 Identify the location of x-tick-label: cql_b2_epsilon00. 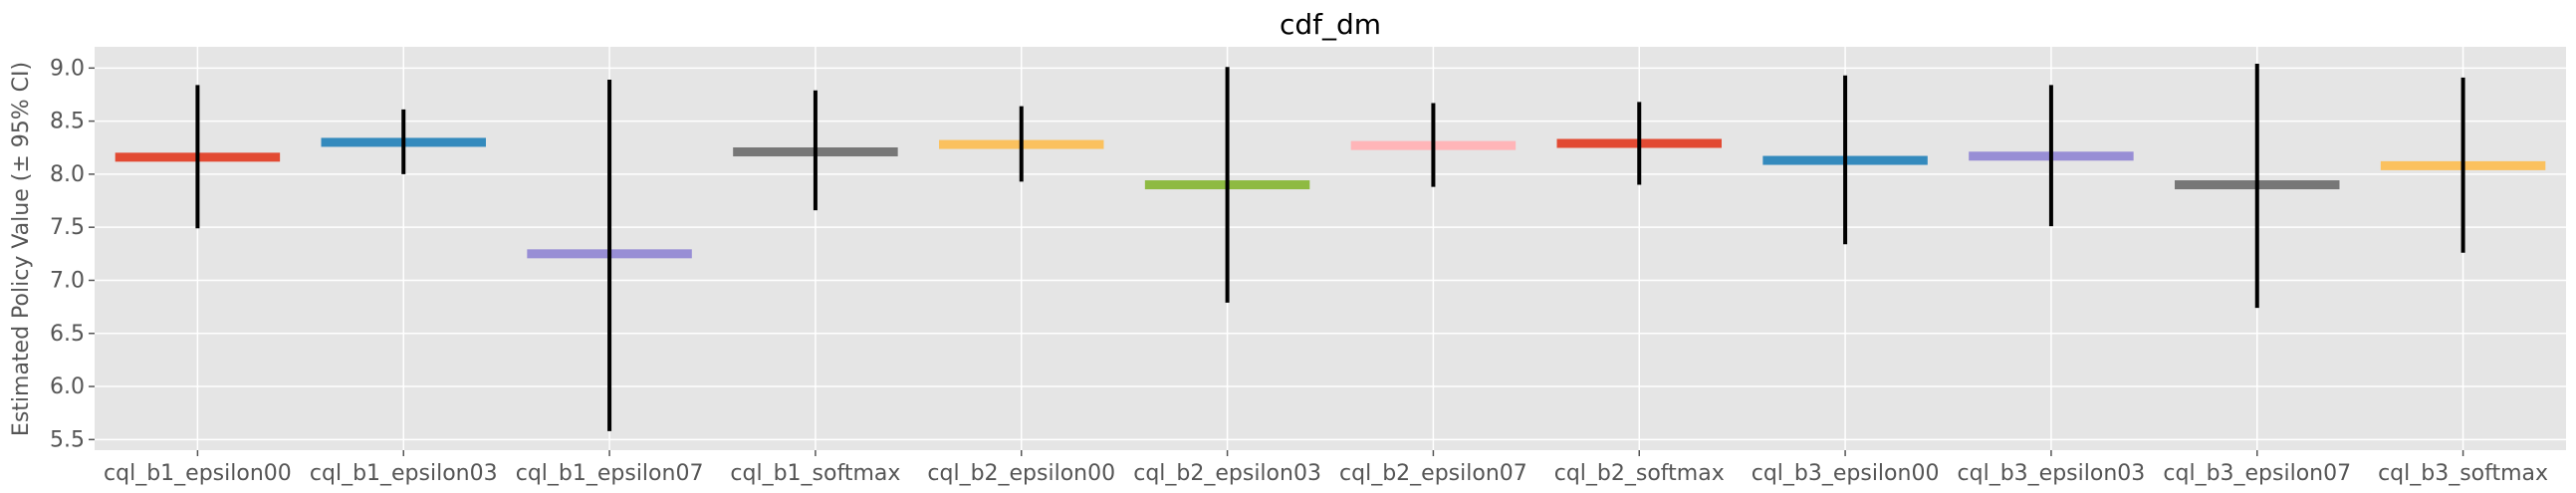
(1021, 473).